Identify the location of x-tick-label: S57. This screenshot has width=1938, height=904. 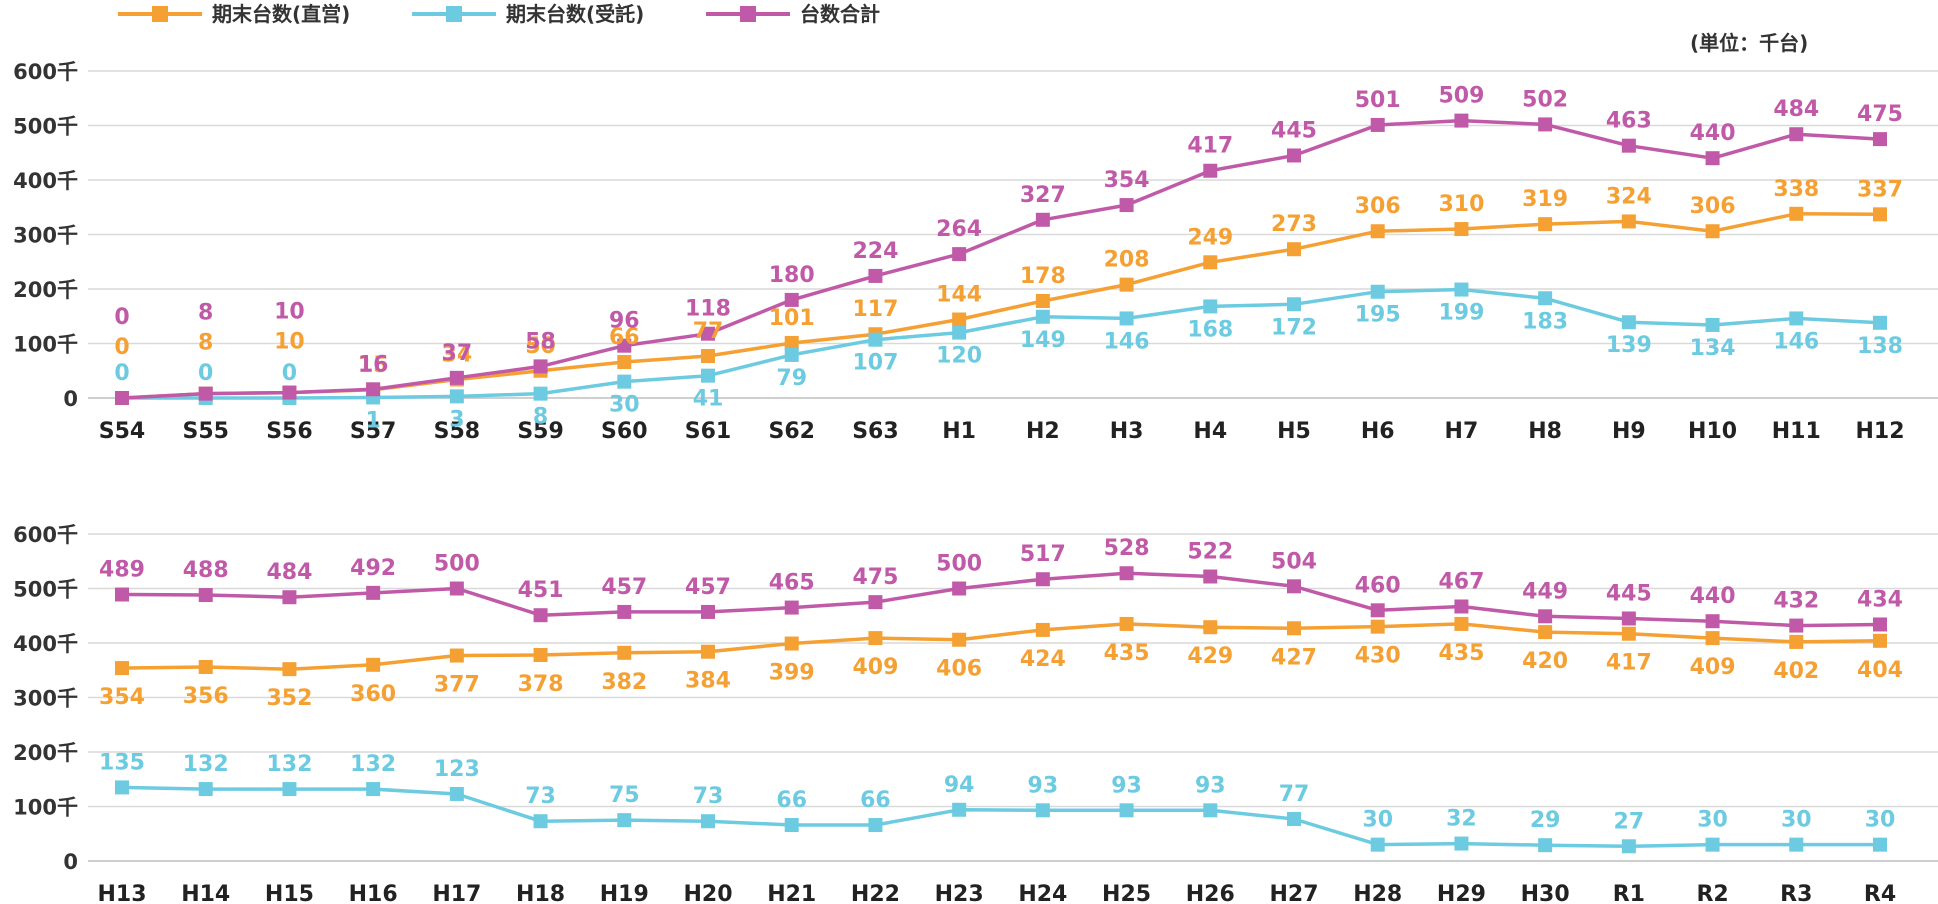
(373, 431).